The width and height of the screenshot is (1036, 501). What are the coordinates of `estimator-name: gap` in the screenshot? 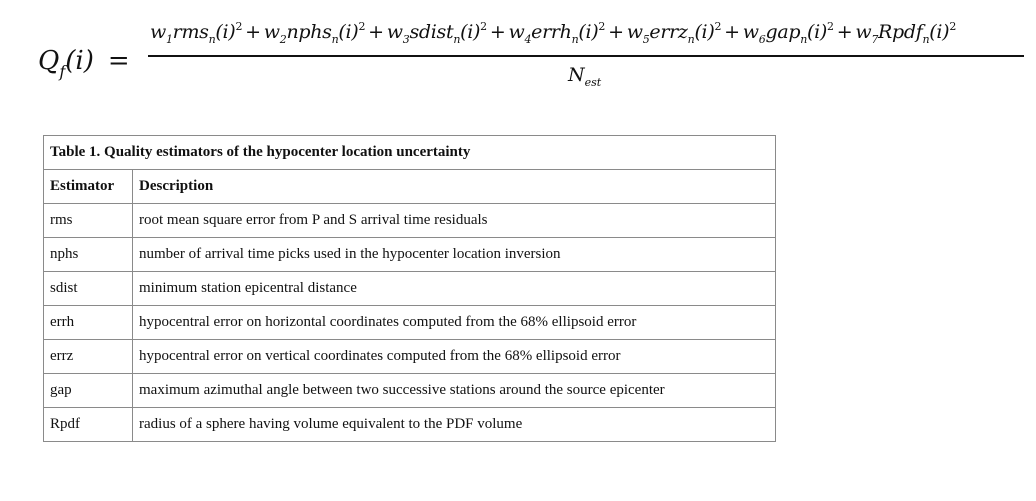 It's located at (783, 32).